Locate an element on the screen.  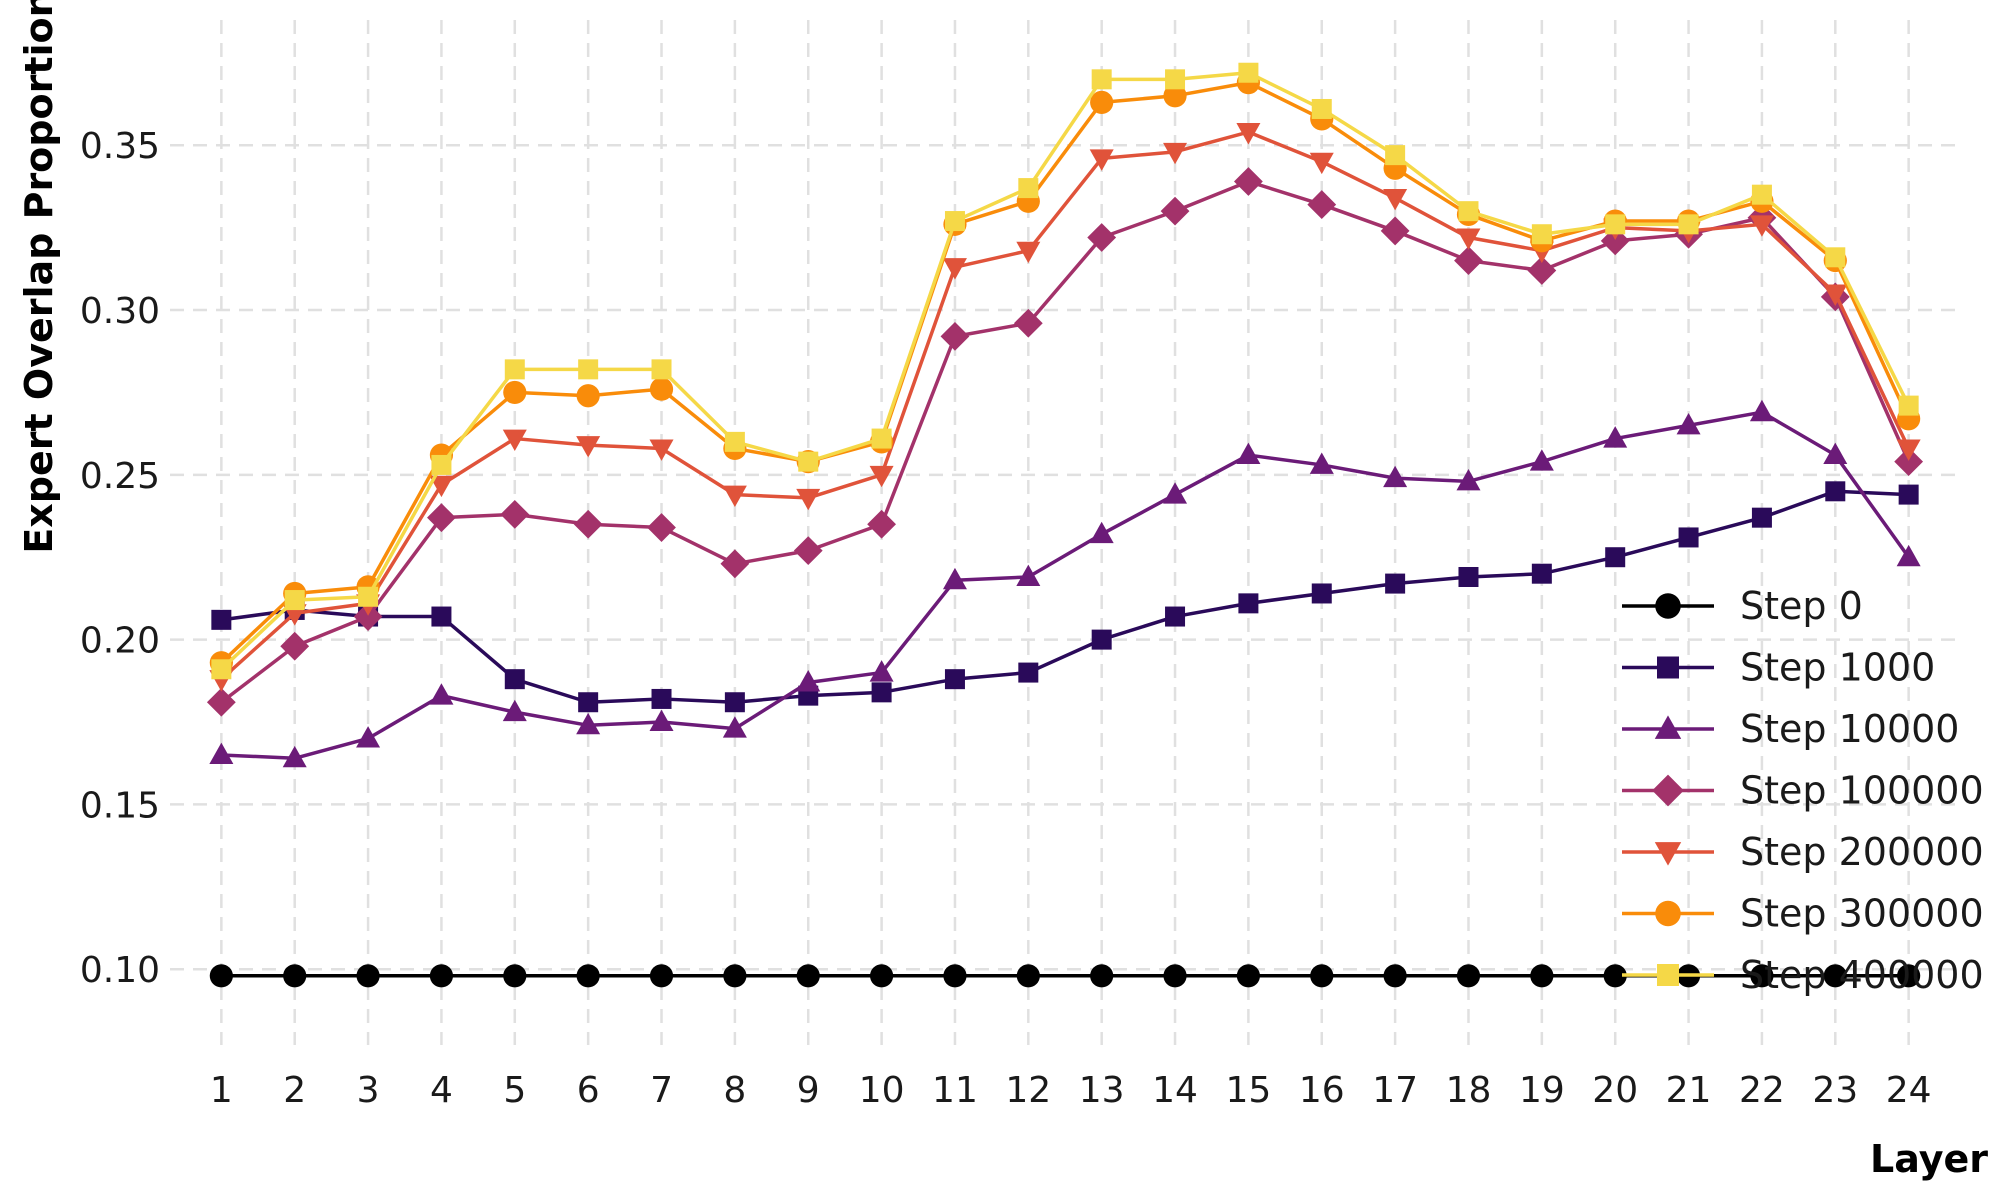
legend-item: Step 300000 is located at coordinates (1803, 914).